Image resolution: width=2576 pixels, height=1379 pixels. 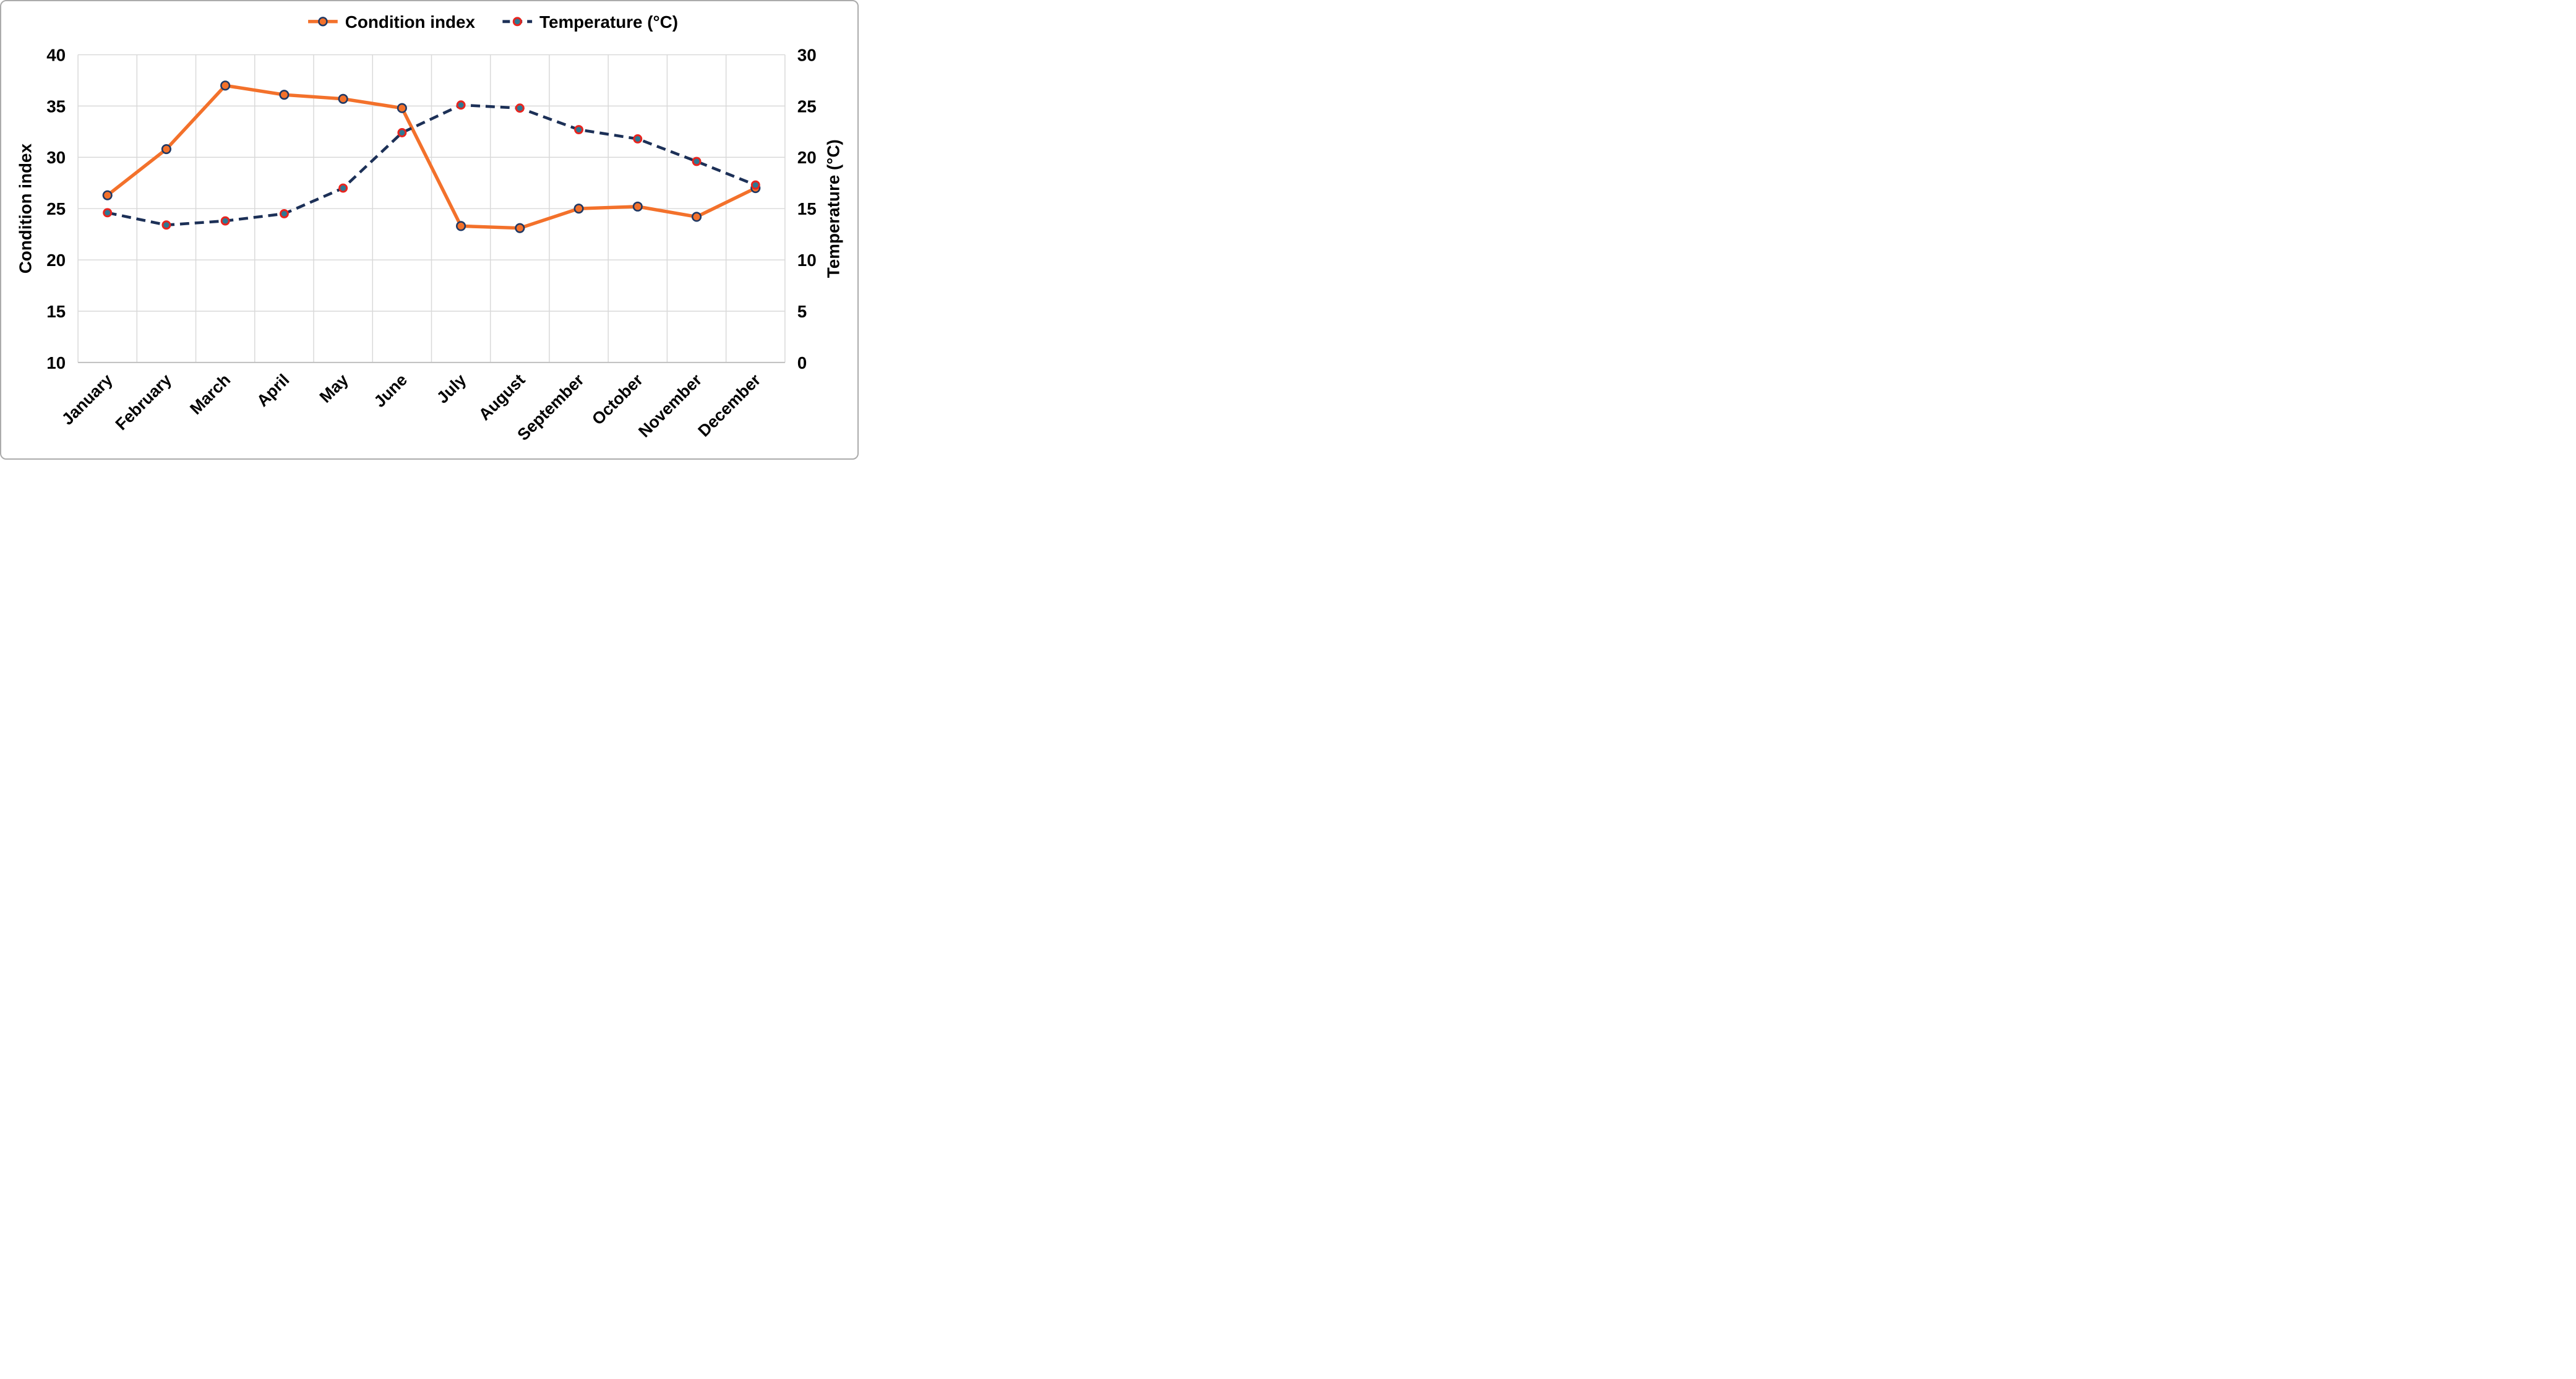 I want to click on y-tick-label-left: 15, so click(x=56, y=312).